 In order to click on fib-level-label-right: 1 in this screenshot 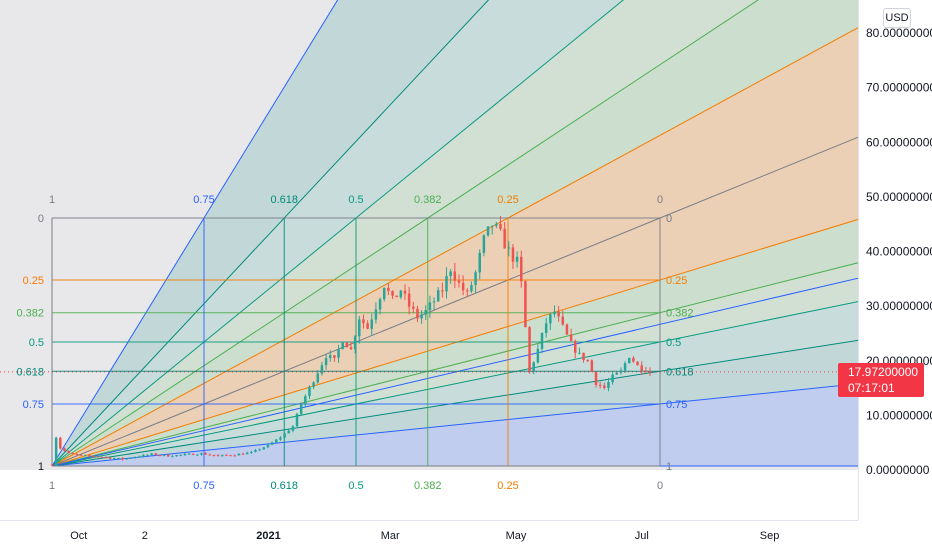, I will do `click(669, 467)`.